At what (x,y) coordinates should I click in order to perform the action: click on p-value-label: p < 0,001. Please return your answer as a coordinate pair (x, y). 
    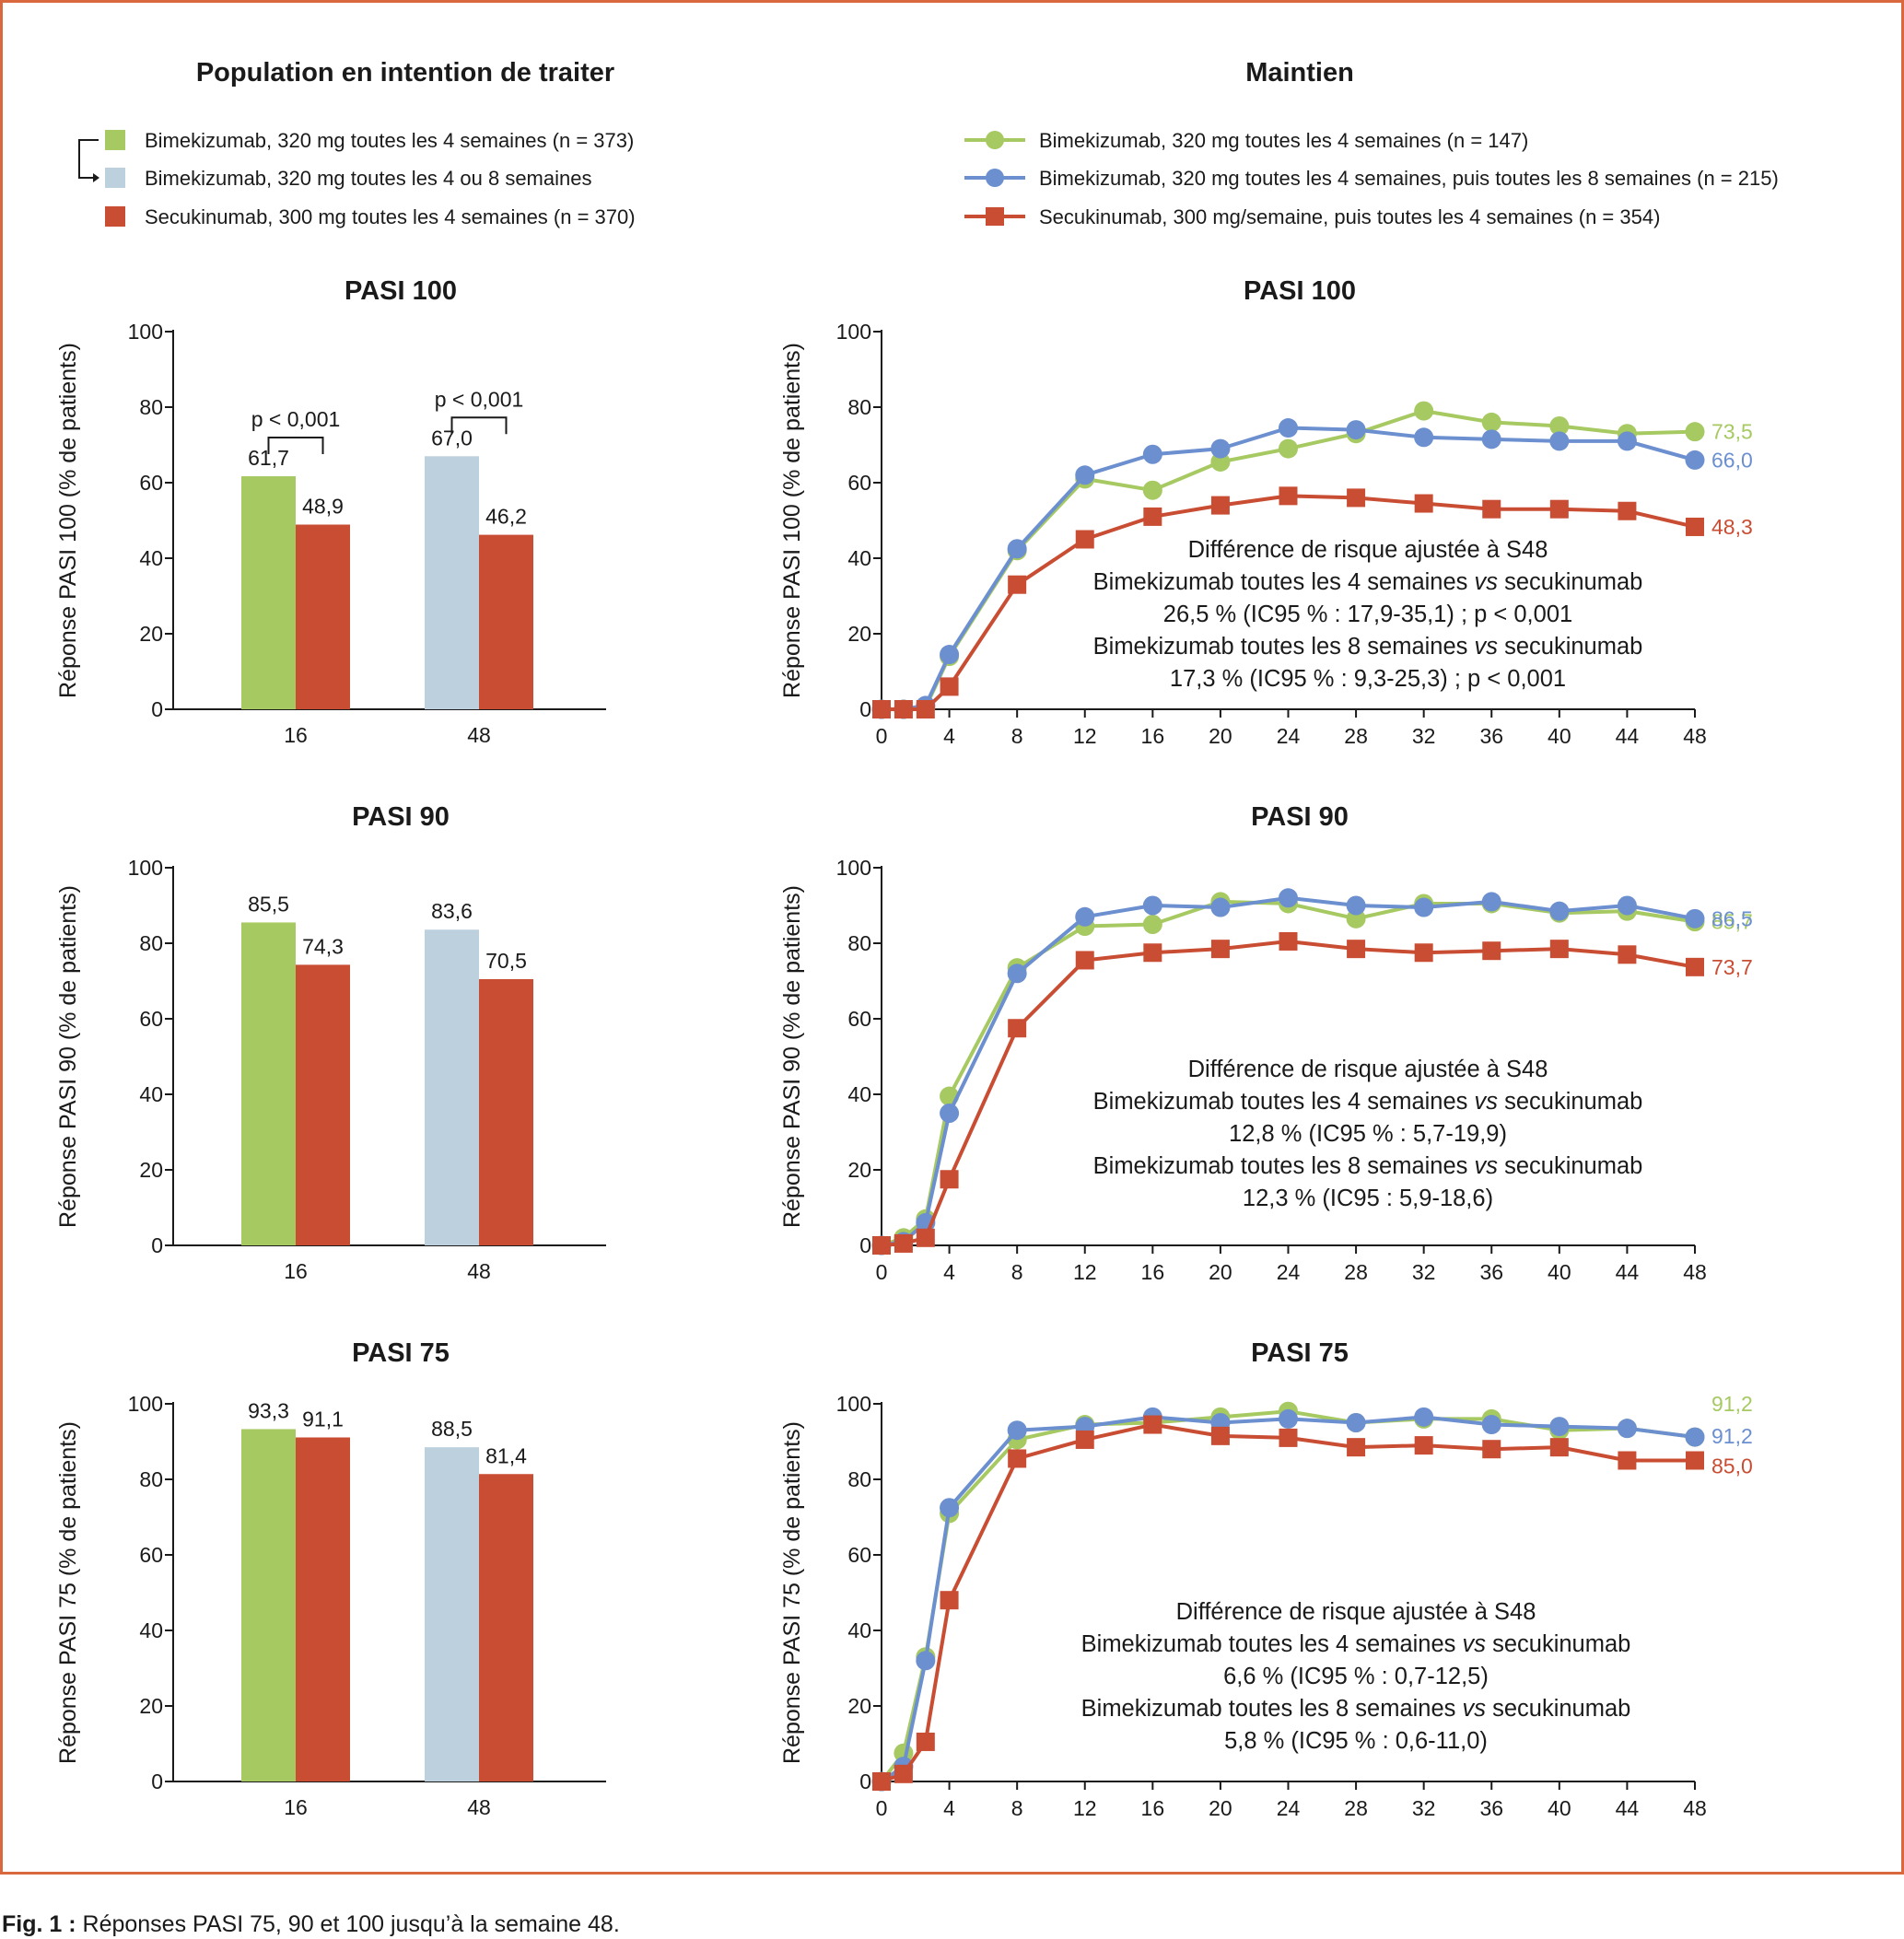
    Looking at the image, I should click on (479, 399).